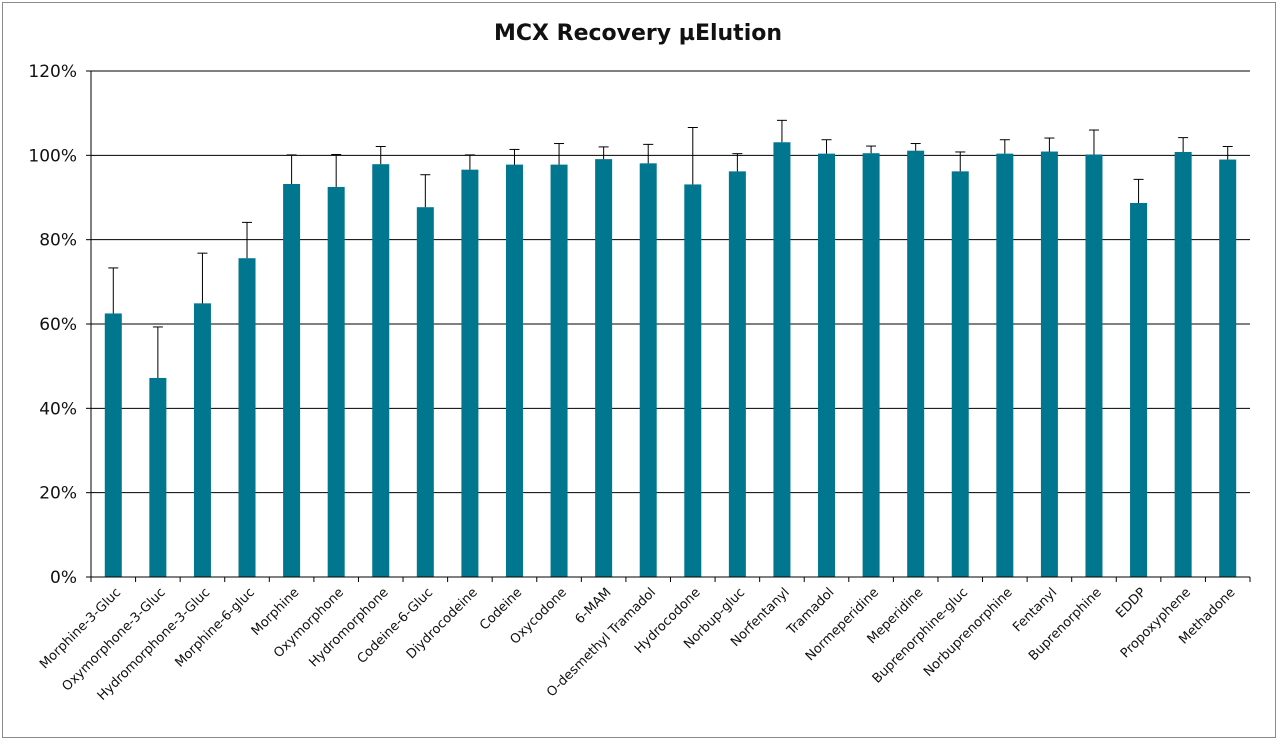  What do you see at coordinates (63, 578) in the screenshot?
I see `y-tick-label: 0%` at bounding box center [63, 578].